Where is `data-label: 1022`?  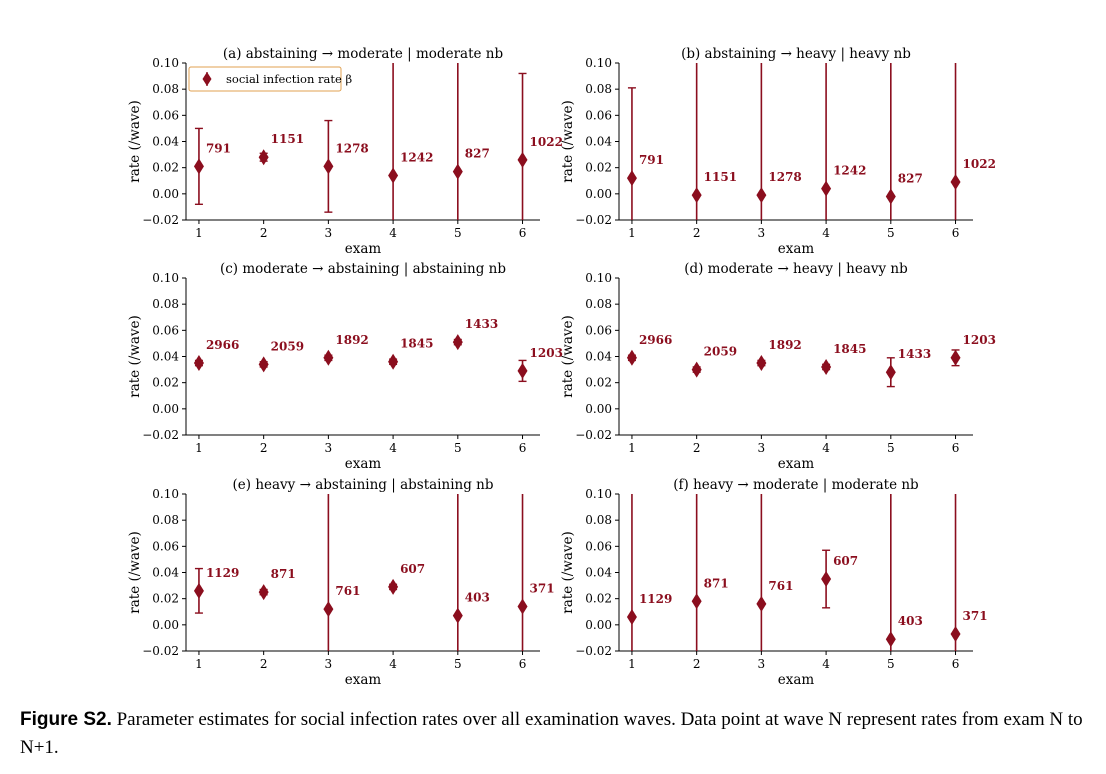
data-label: 1022 is located at coordinates (979, 164).